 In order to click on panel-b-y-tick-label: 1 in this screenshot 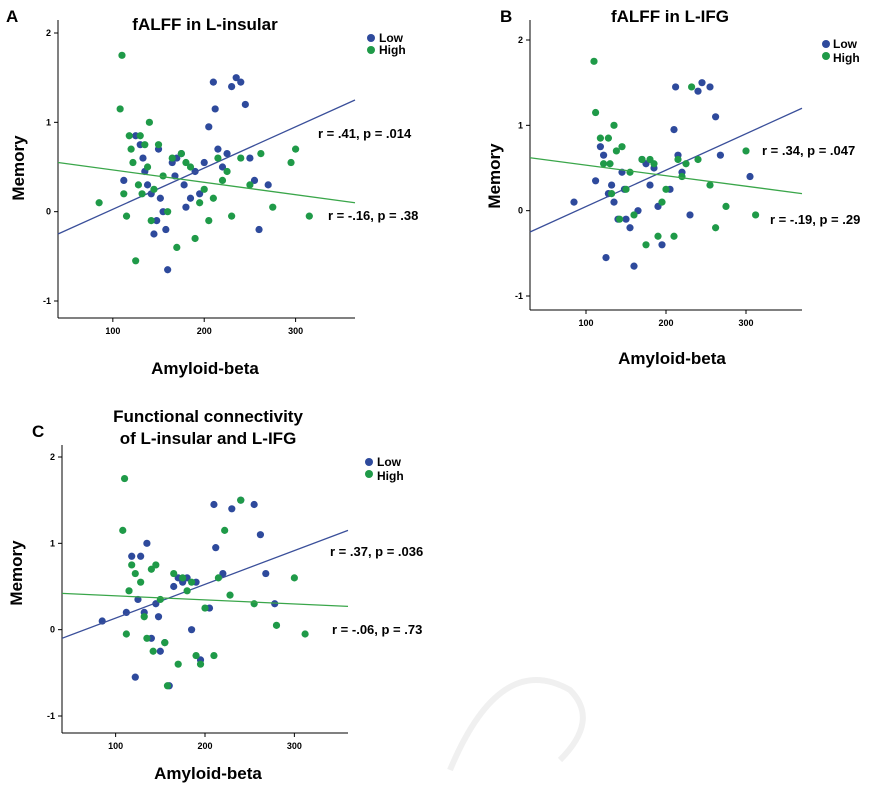, I will do `click(520, 125)`.